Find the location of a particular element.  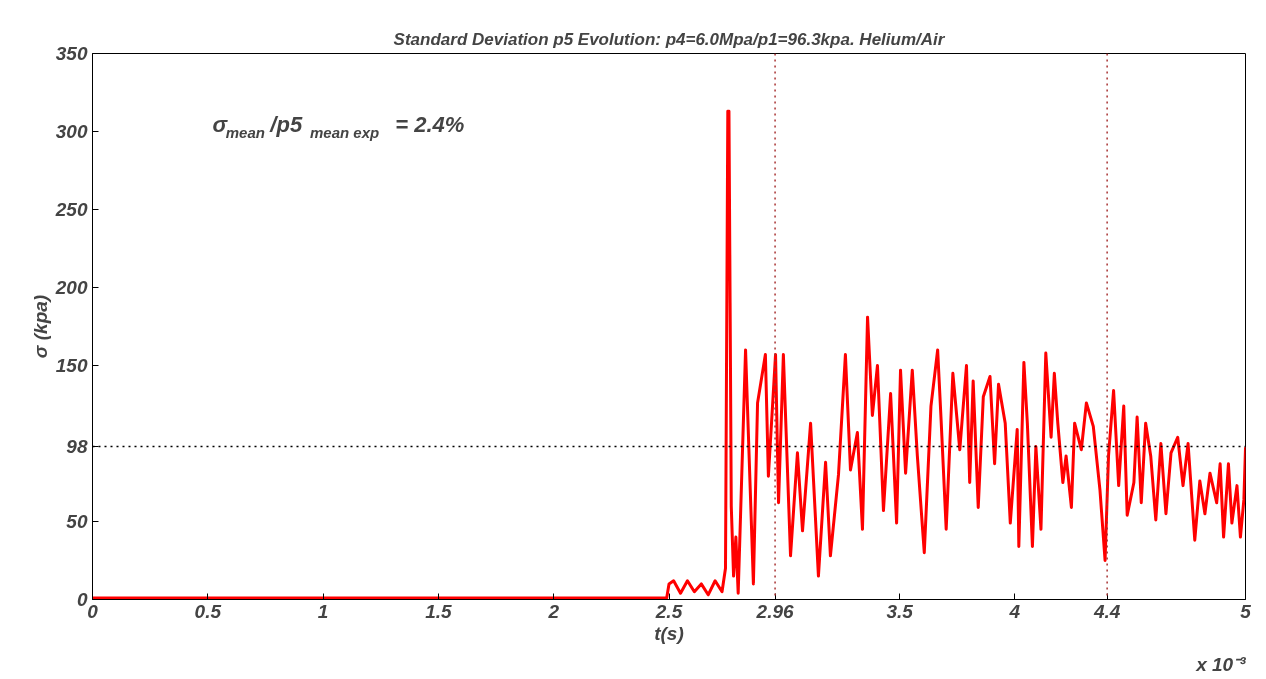

y-tick-label: 150 is located at coordinates (71, 365).